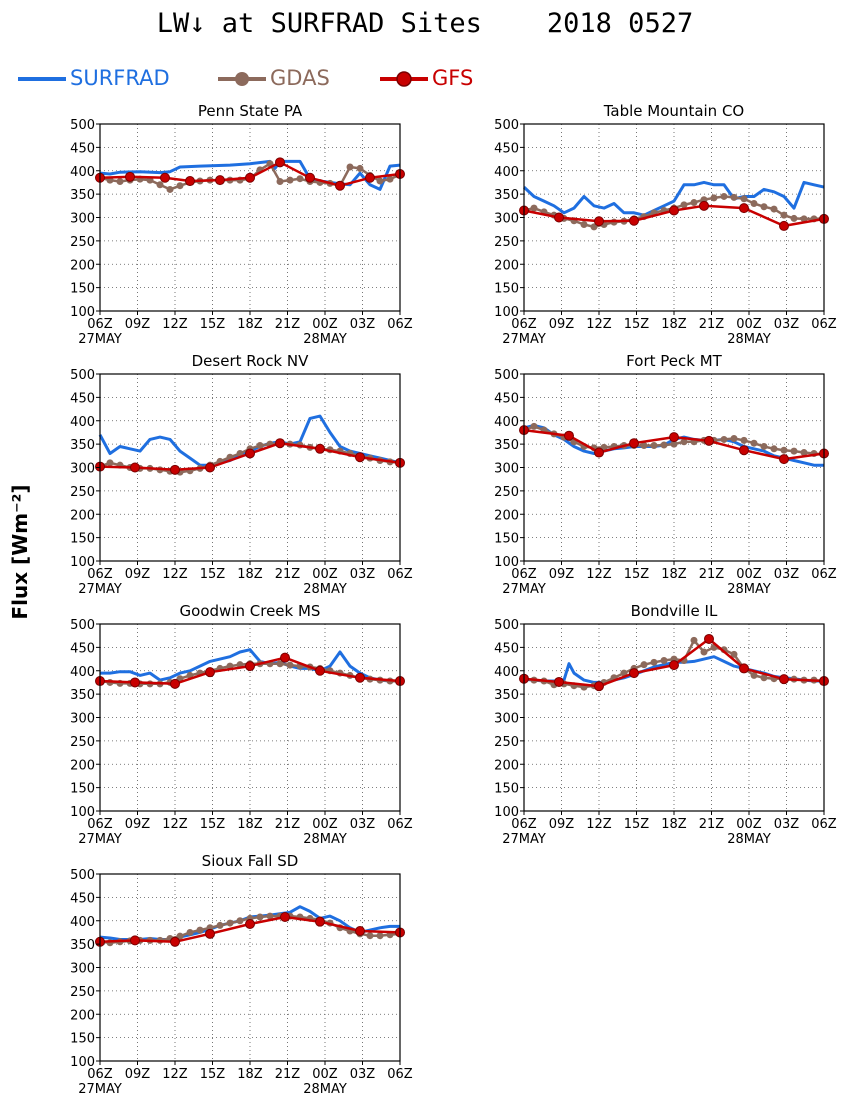 This screenshot has width=850, height=1100. What do you see at coordinates (674, 361) in the screenshot?
I see `panel-title: Fort Peck MT` at bounding box center [674, 361].